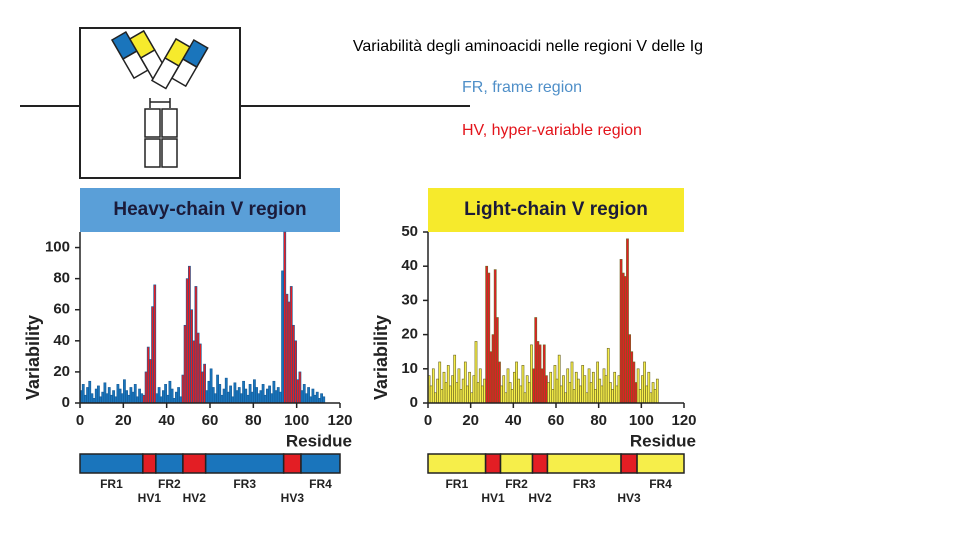 This screenshot has height=540, width=960. I want to click on region-label: FR4, so click(320, 484).